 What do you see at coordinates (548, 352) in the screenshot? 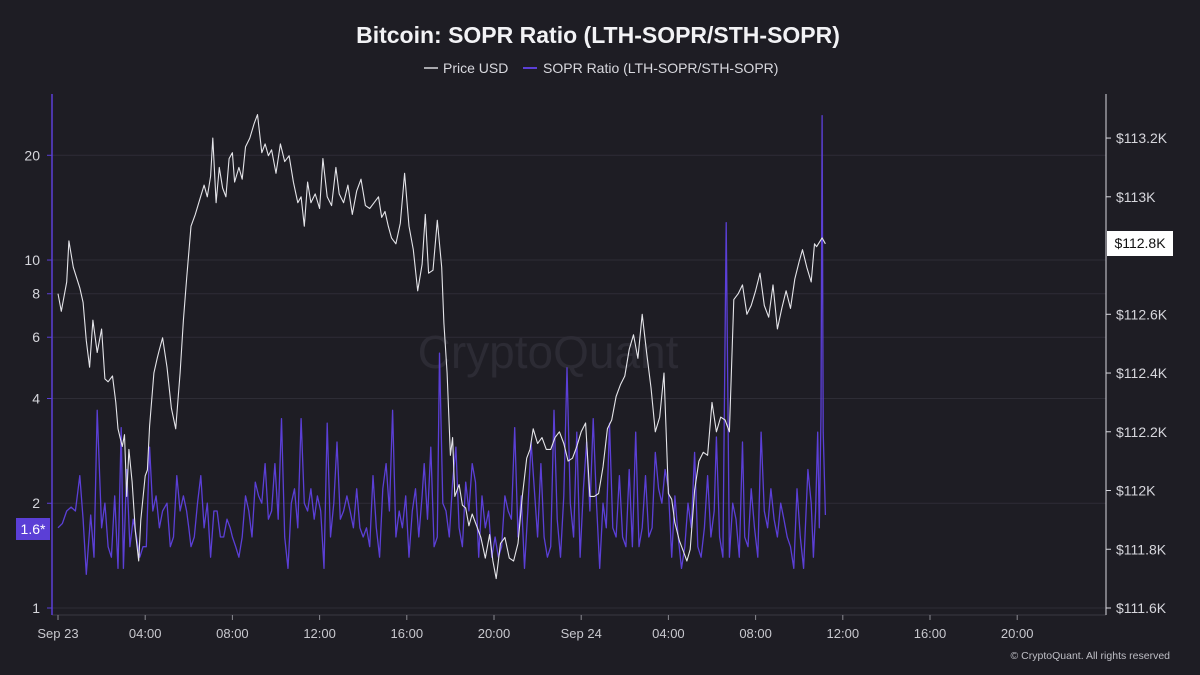
I see `watermark: CryptoQuant` at bounding box center [548, 352].